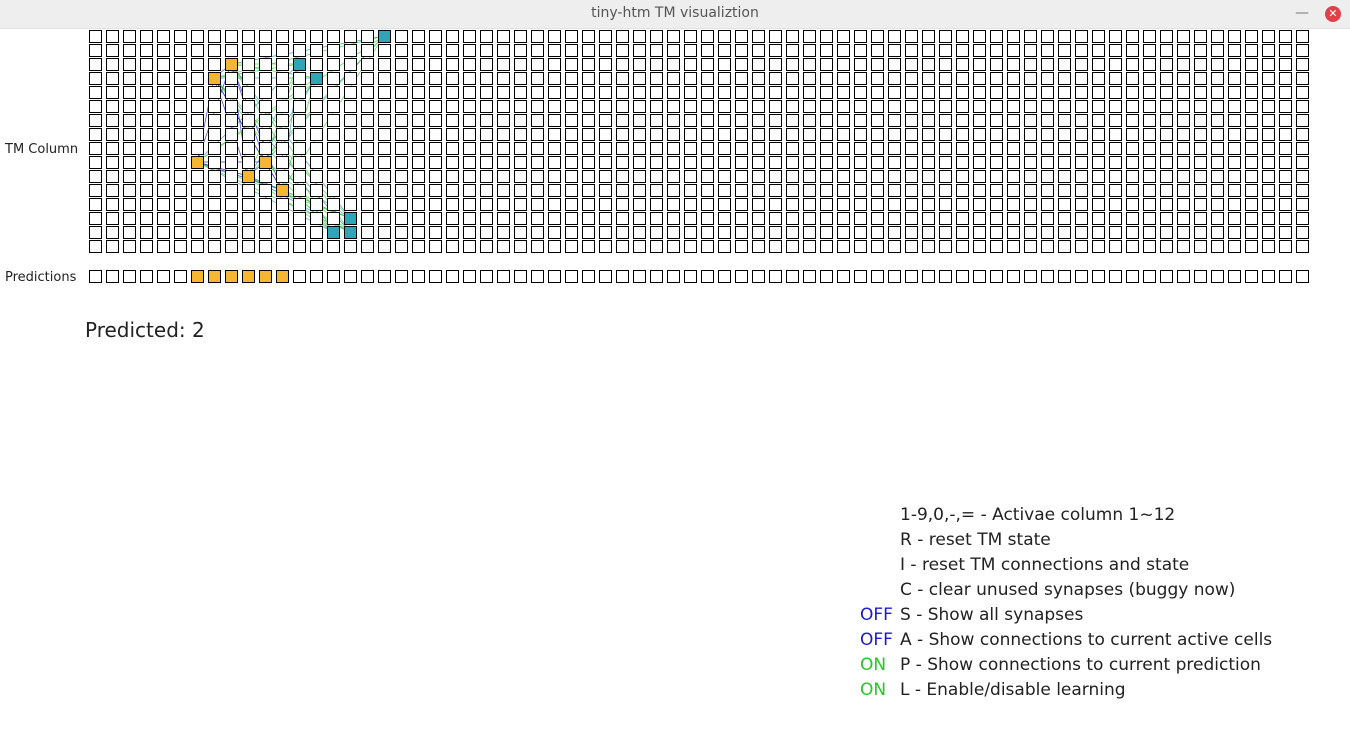 The width and height of the screenshot is (1350, 748). I want to click on minimize-button: —, so click(1302, 13).